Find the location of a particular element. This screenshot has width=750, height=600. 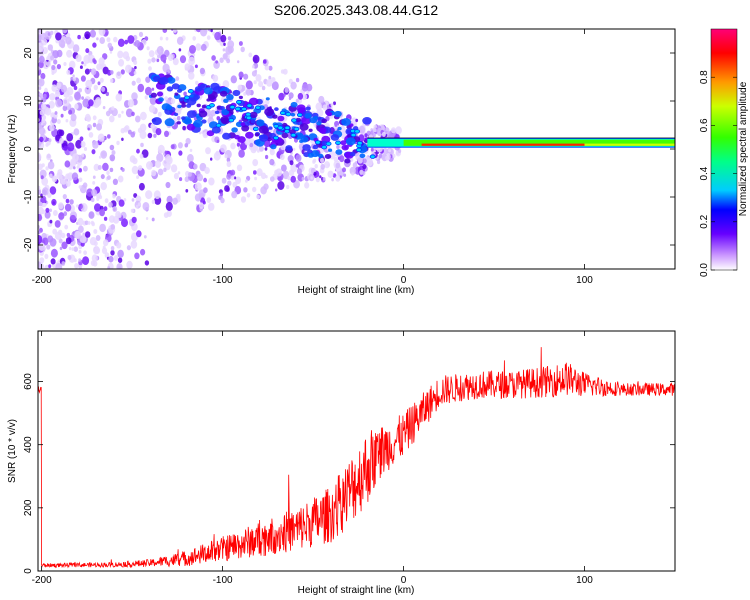

x-tick-label: -200 is located at coordinates (42, 580).